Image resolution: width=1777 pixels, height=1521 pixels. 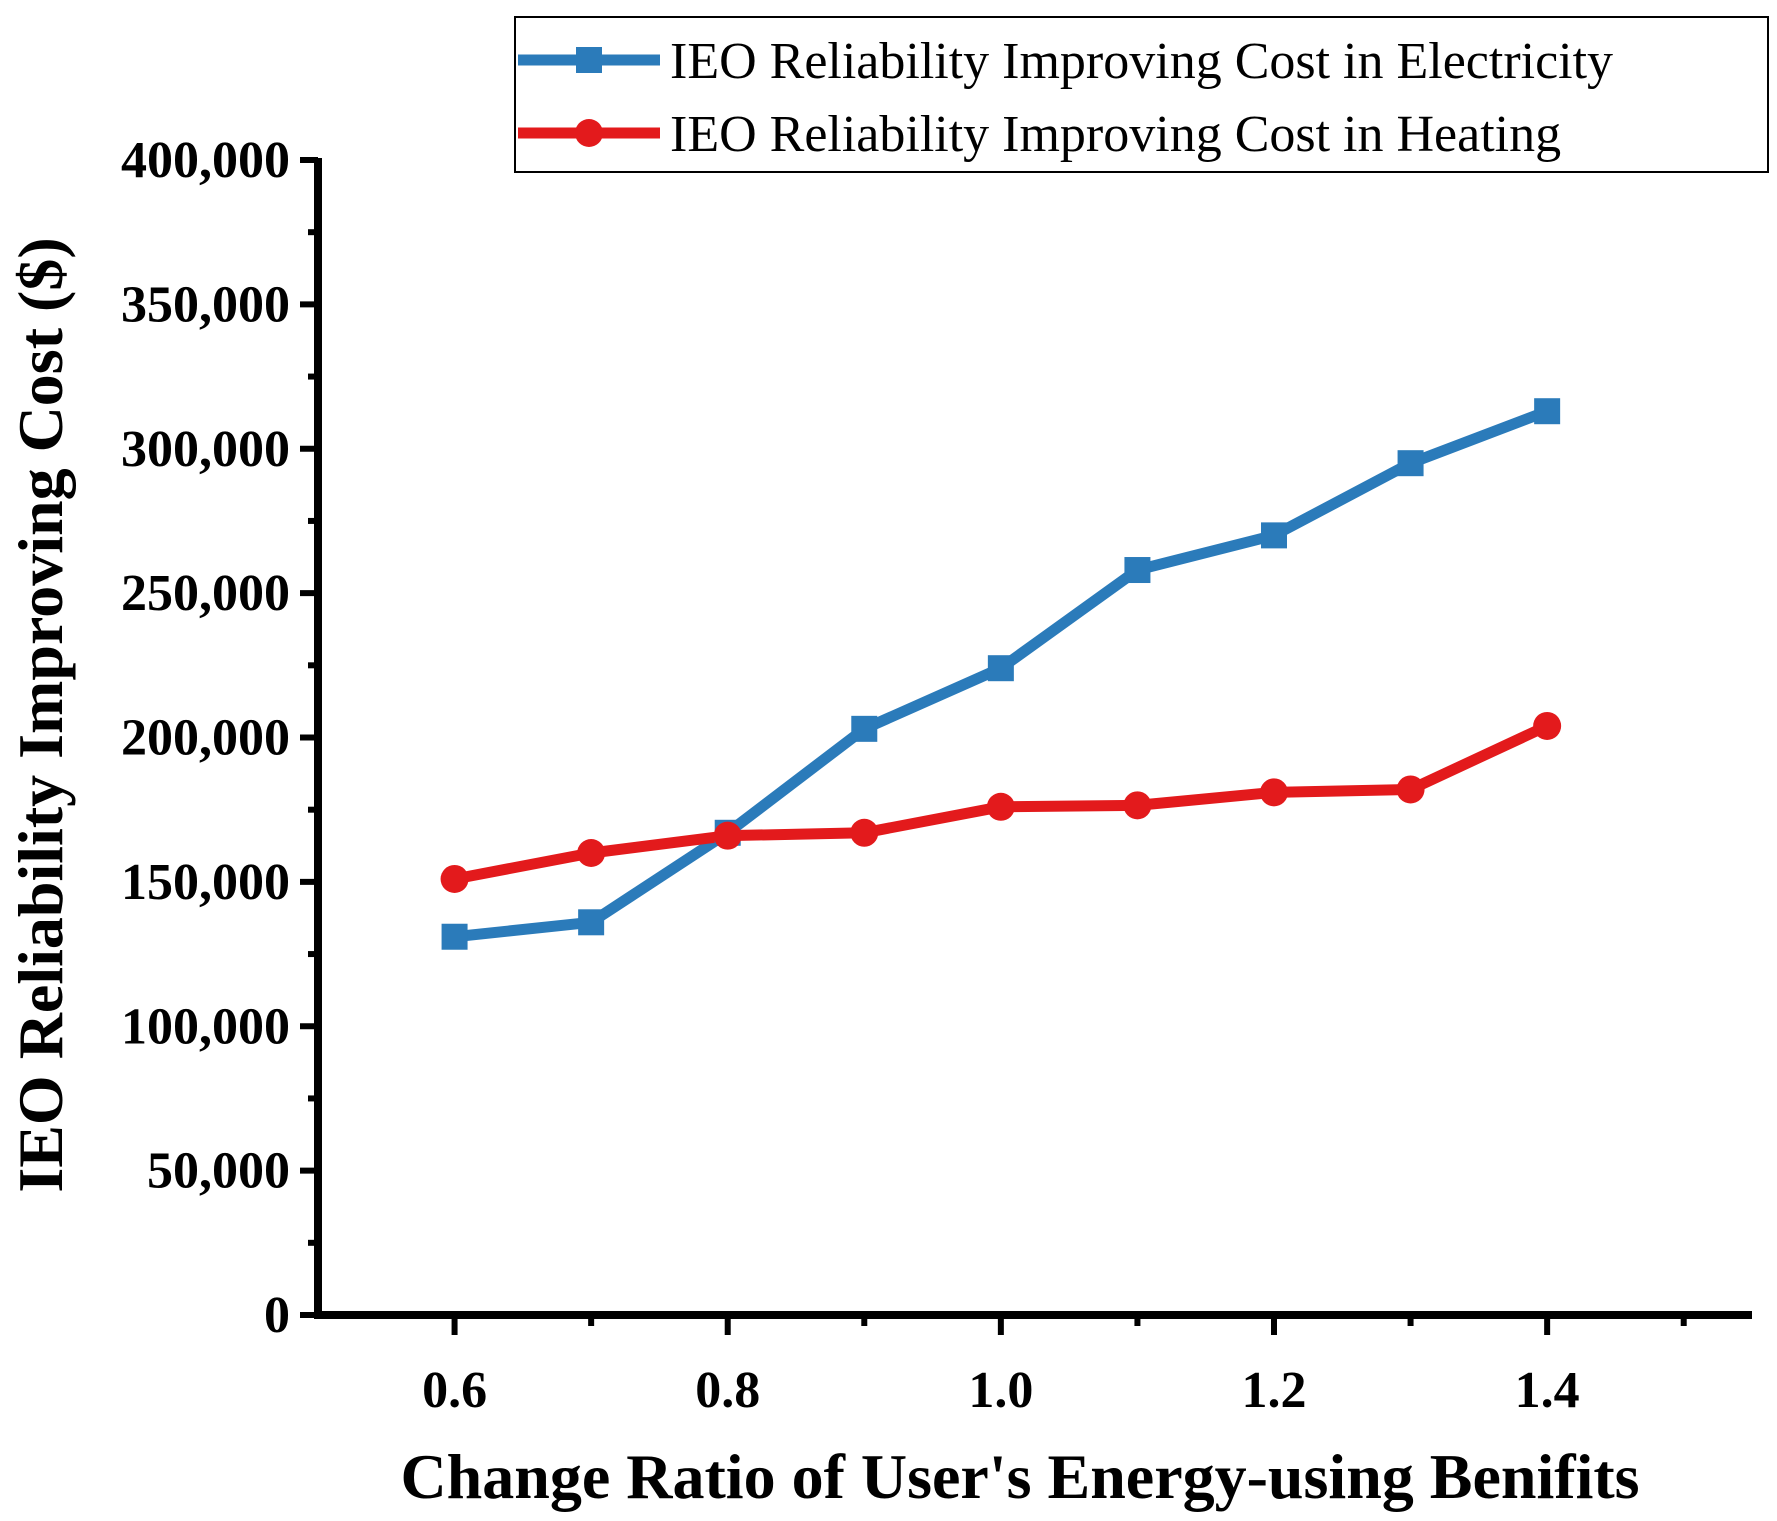 What do you see at coordinates (727, 1390) in the screenshot?
I see `x-tick-label: 0.8` at bounding box center [727, 1390].